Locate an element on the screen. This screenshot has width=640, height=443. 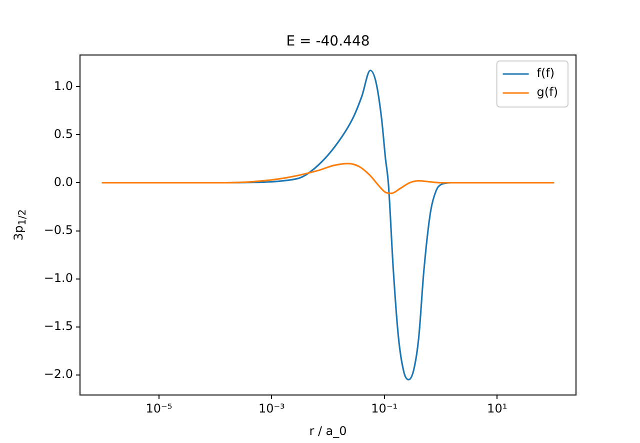
y-tick-label: −2.0 is located at coordinates (58, 373).